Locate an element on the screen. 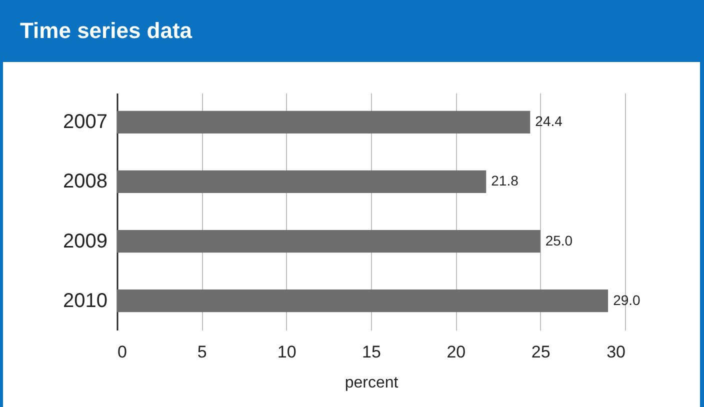  data-label: 21.8 is located at coordinates (505, 180).